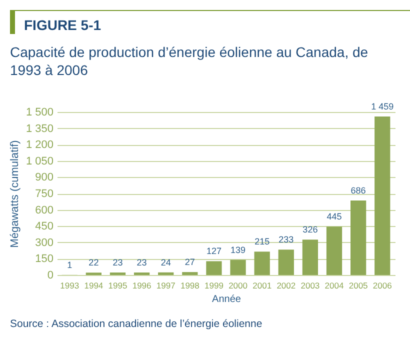 This screenshot has width=410, height=346. I want to click on x-tick-label: 2003, so click(310, 285).